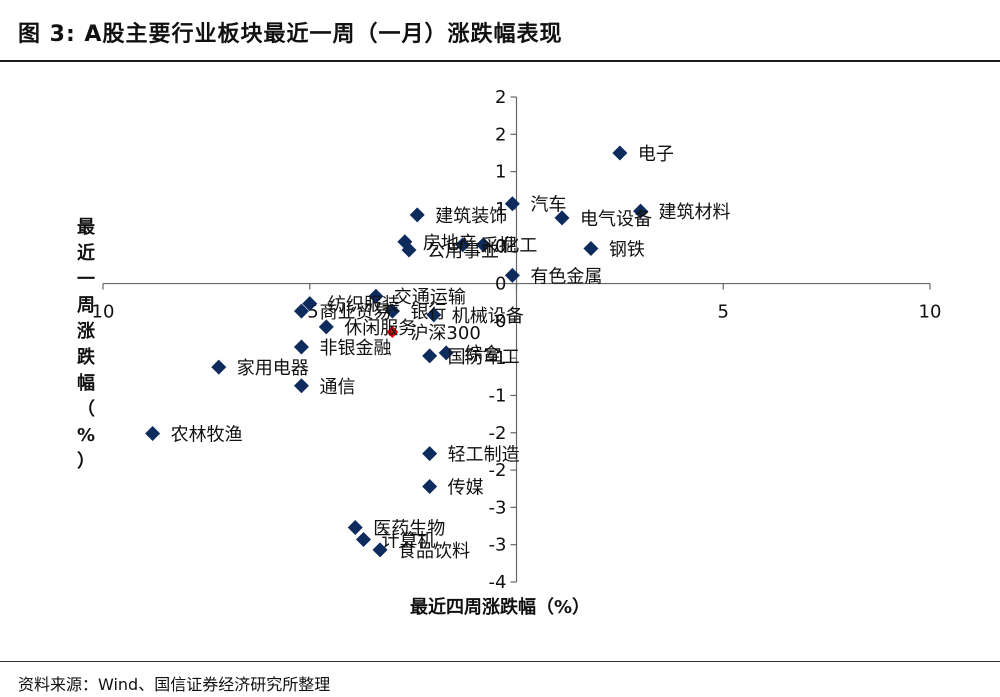  Describe the element at coordinates (355, 312) in the screenshot. I see `data-point-label: 商业贸易` at that location.